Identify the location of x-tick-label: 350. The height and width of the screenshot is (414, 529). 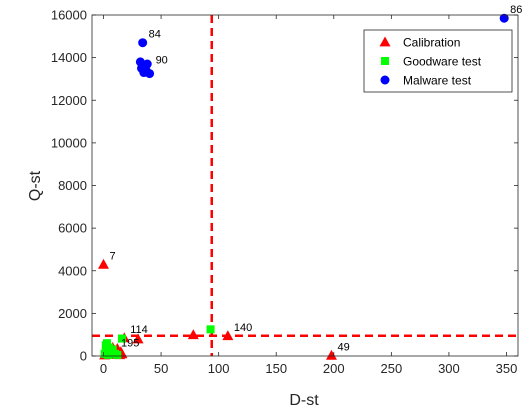
(507, 368).